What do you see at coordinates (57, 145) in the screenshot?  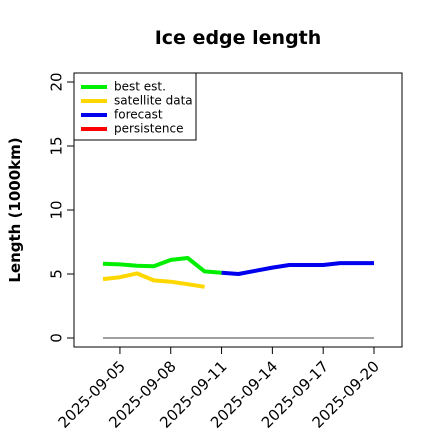 I see `y-tick-label: 15` at bounding box center [57, 145].